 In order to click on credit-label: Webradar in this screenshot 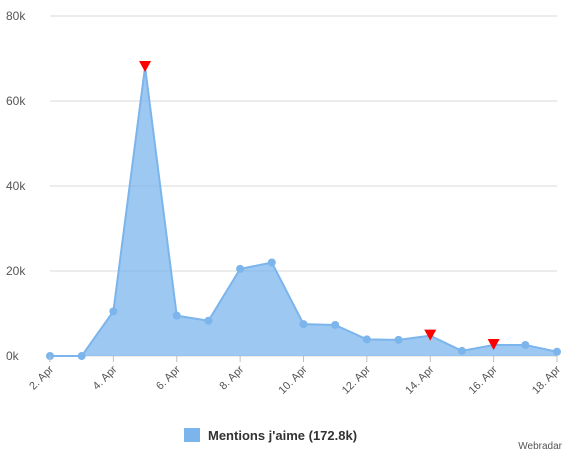, I will do `click(540, 446)`.